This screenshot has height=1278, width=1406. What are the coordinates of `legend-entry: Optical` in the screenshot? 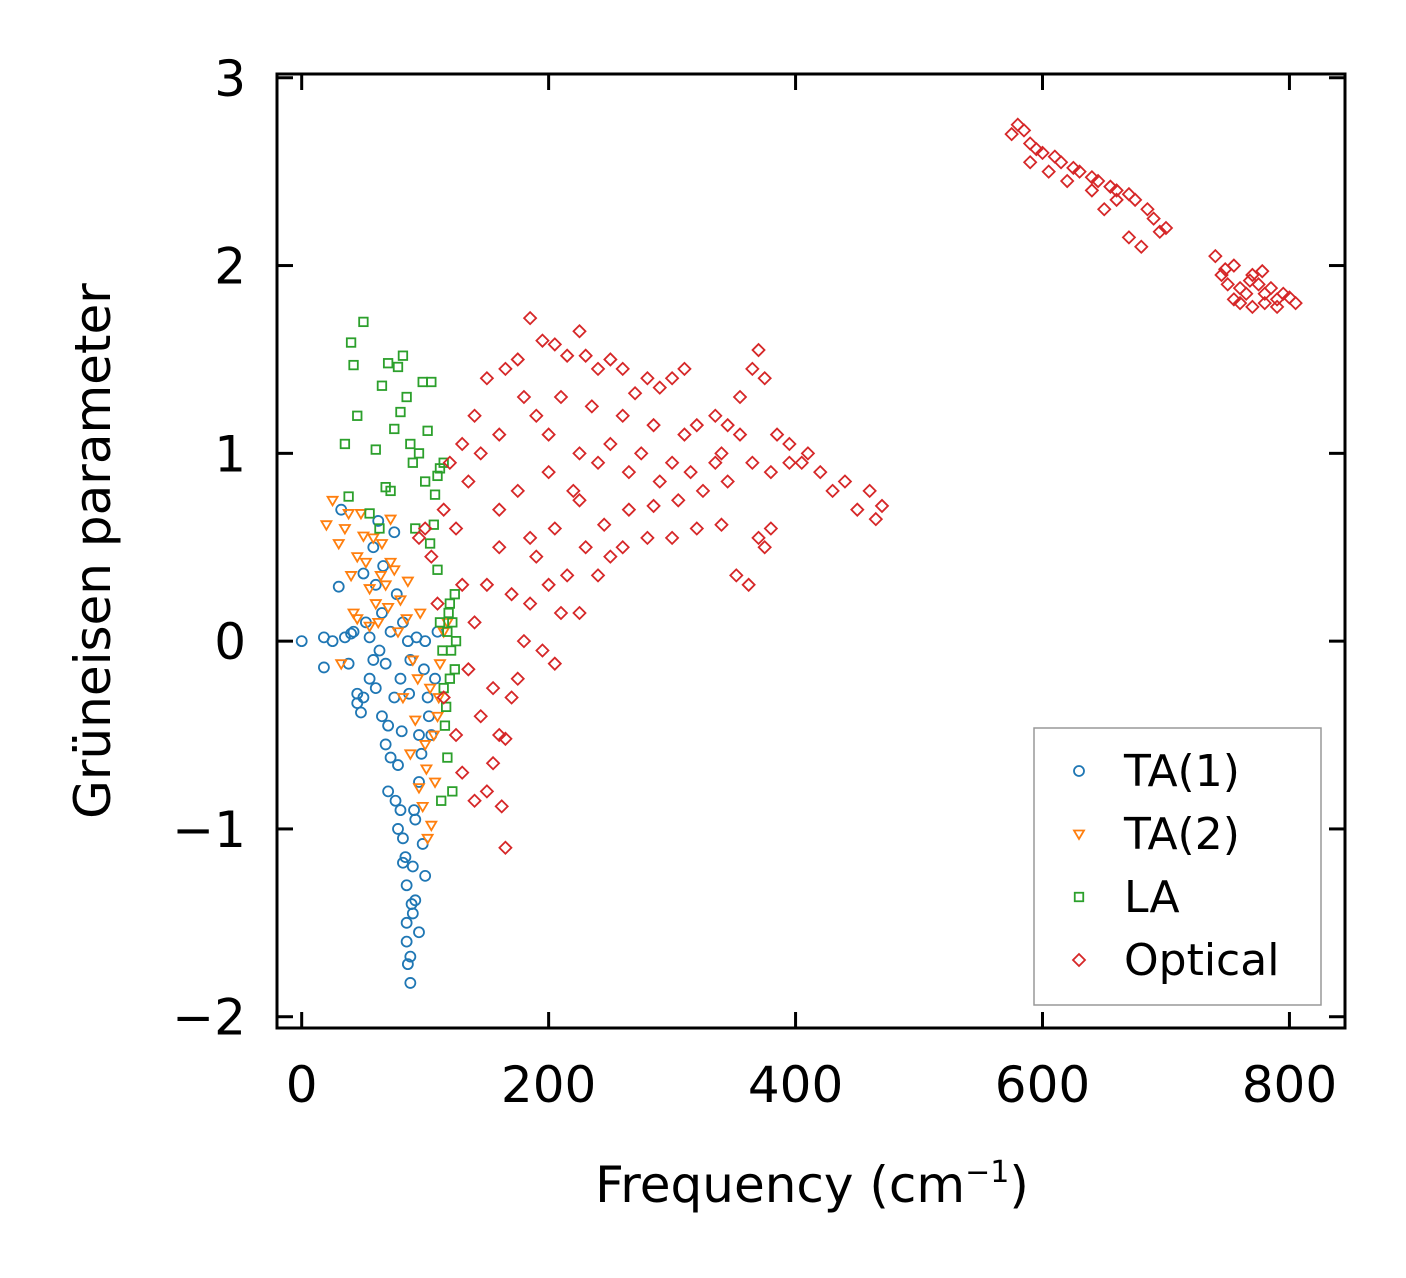 It's located at (1175, 960).